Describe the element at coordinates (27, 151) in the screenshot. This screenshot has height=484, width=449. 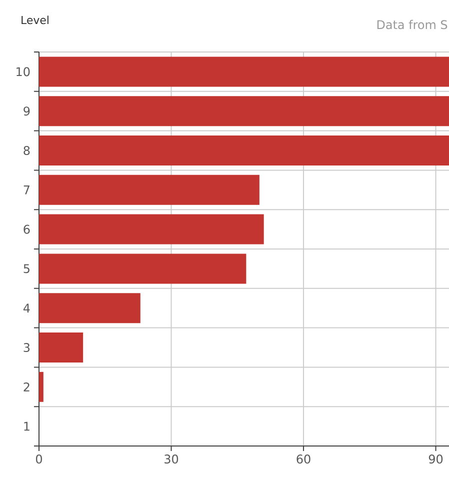
I see `y-tick-label: 8` at that location.